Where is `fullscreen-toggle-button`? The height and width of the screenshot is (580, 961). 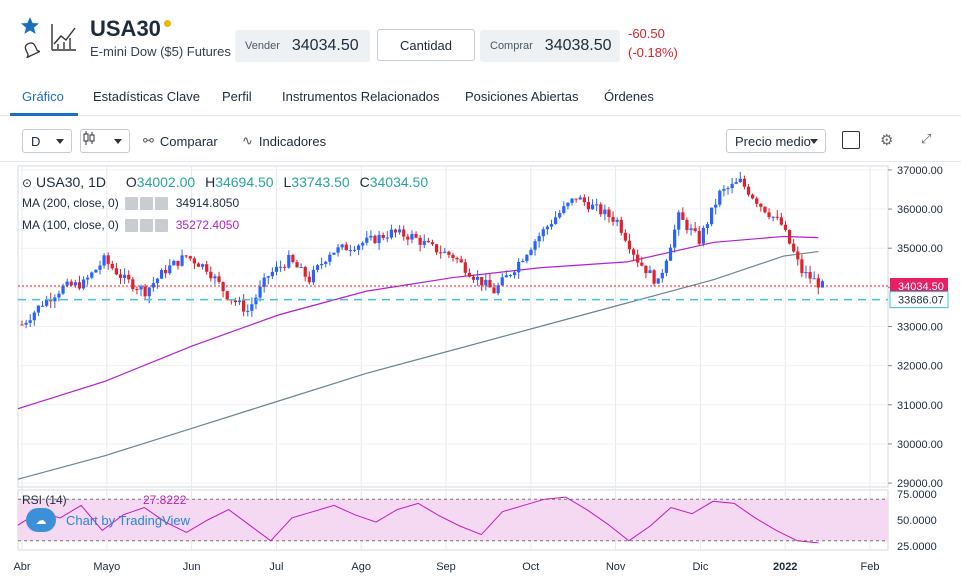
fullscreen-toggle-button is located at coordinates (851, 140).